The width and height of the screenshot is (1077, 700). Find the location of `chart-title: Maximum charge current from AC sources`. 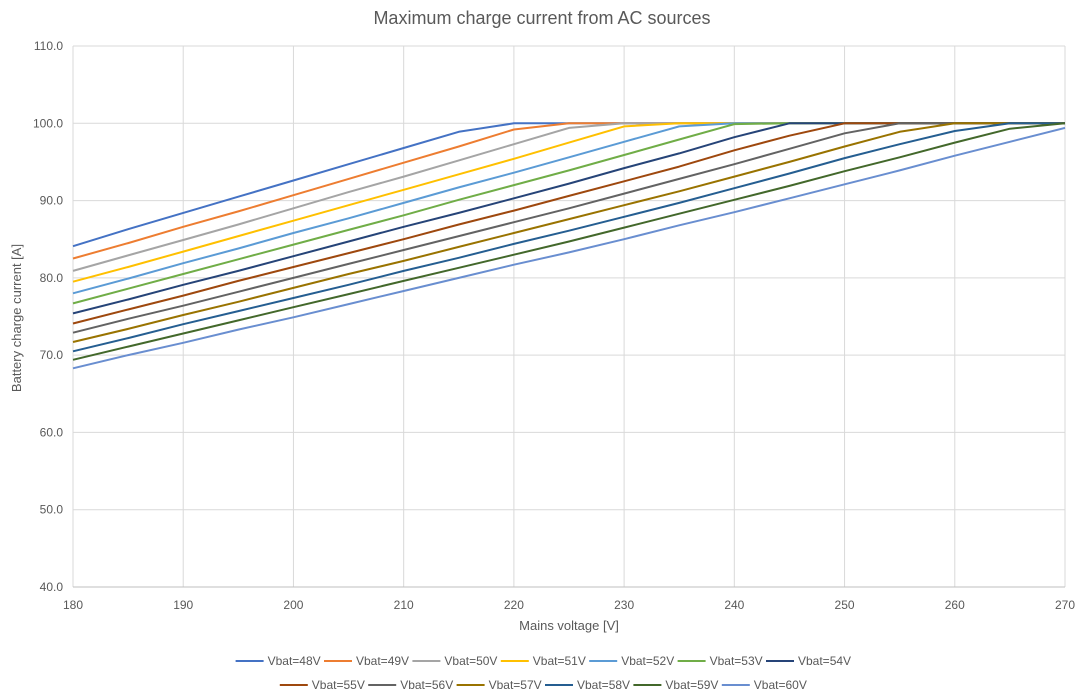

chart-title: Maximum charge current from AC sources is located at coordinates (541, 18).